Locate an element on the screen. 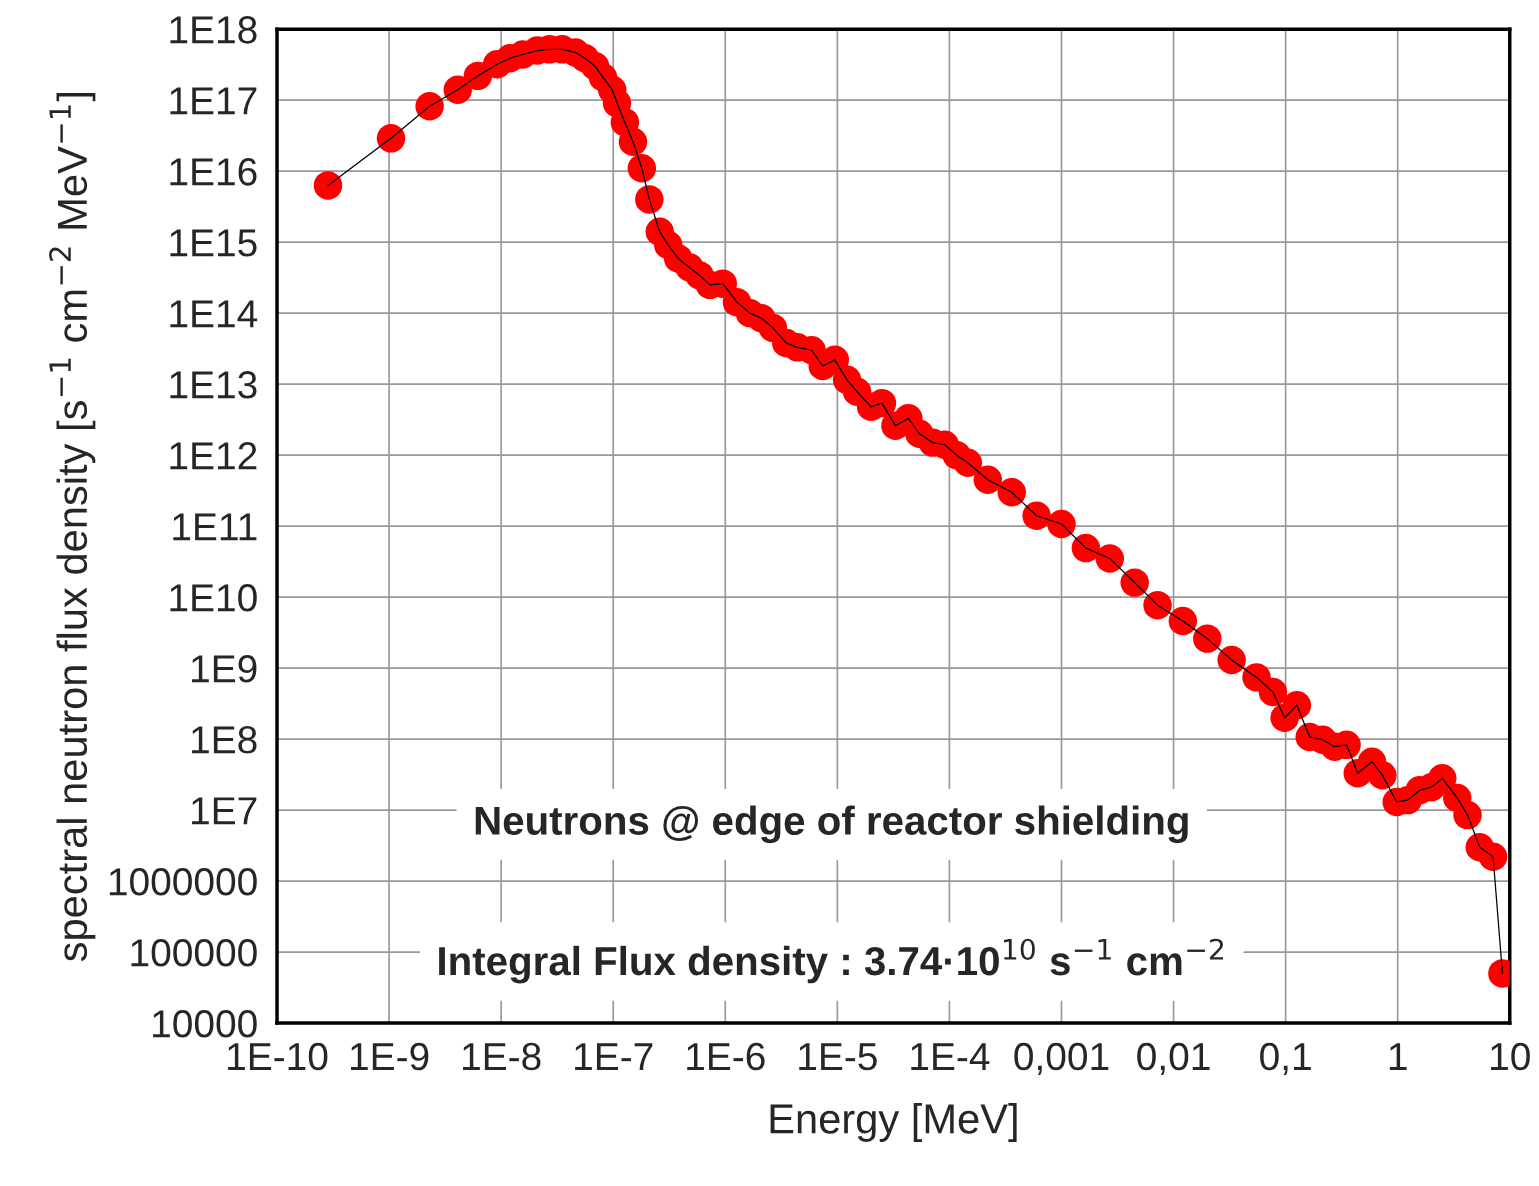 The width and height of the screenshot is (1539, 1186). x-tick-label: 1 is located at coordinates (1398, 1056).